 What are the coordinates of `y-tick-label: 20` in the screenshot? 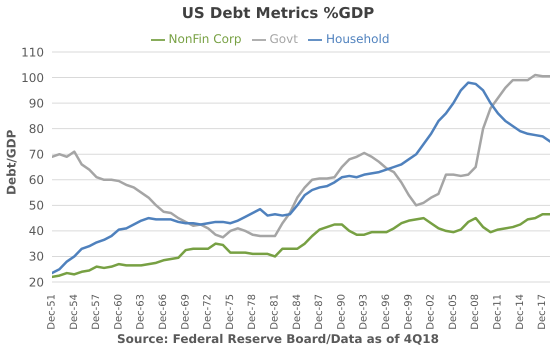 It's located at (36, 282).